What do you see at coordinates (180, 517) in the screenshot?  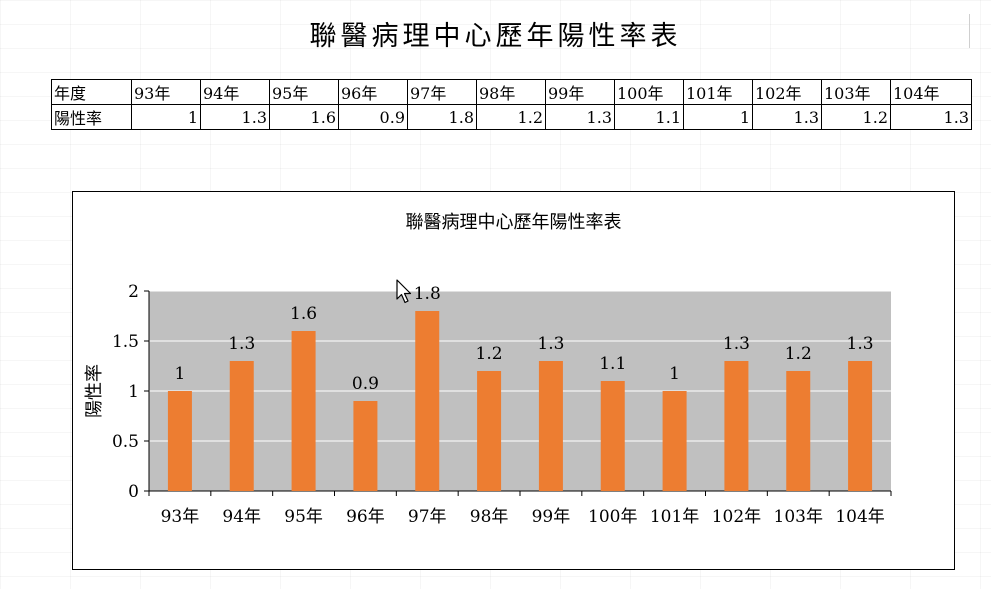 I see `x-tick-label: 93年` at bounding box center [180, 517].